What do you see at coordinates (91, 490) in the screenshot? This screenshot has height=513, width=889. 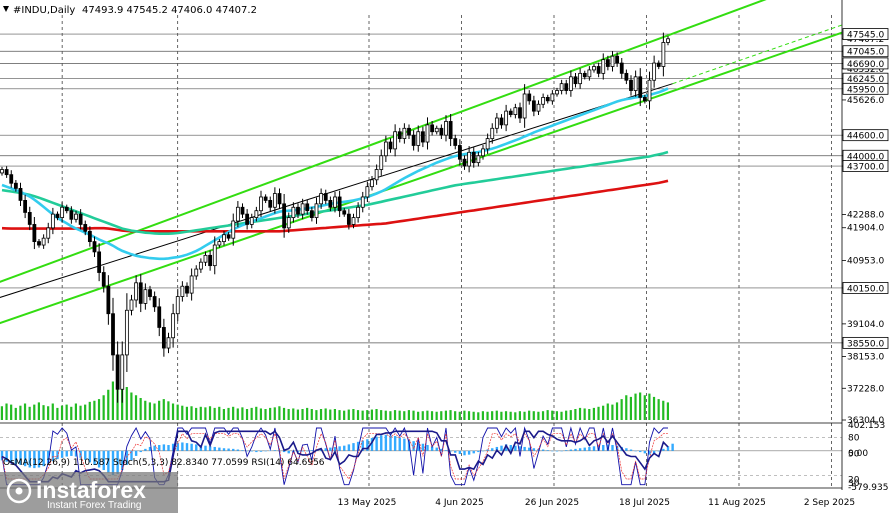 I see `brand-name: instaforex` at bounding box center [91, 490].